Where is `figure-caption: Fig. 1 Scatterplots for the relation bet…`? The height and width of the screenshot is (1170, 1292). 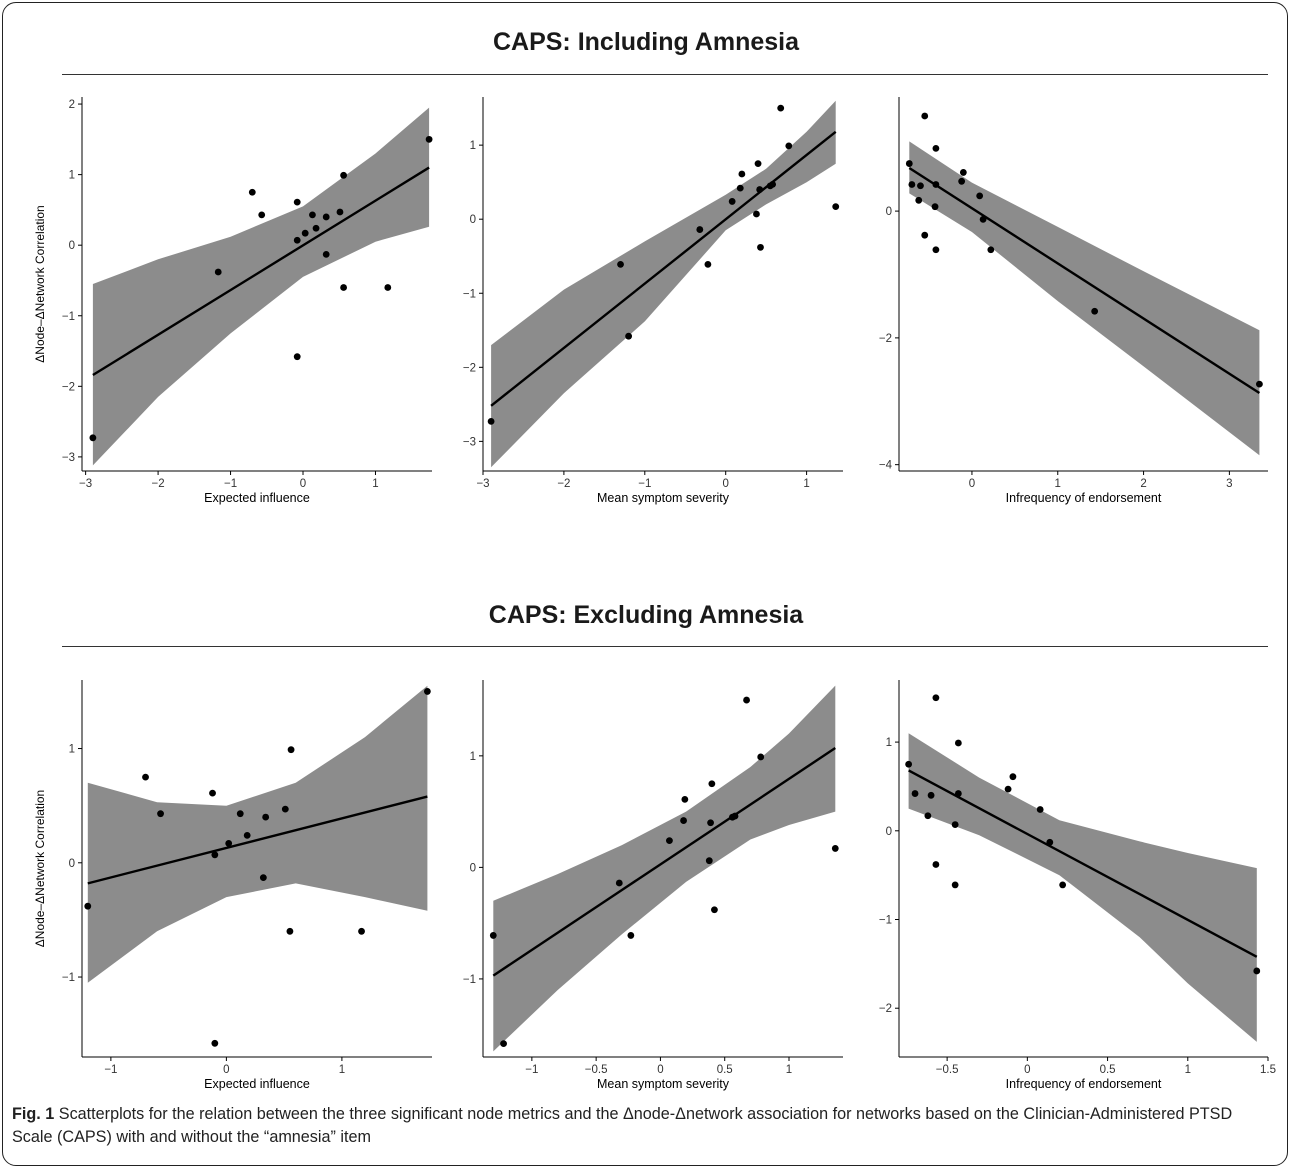
figure-caption: Fig. 1 Scatterplots for the relation bet… is located at coordinates (644, 1126).